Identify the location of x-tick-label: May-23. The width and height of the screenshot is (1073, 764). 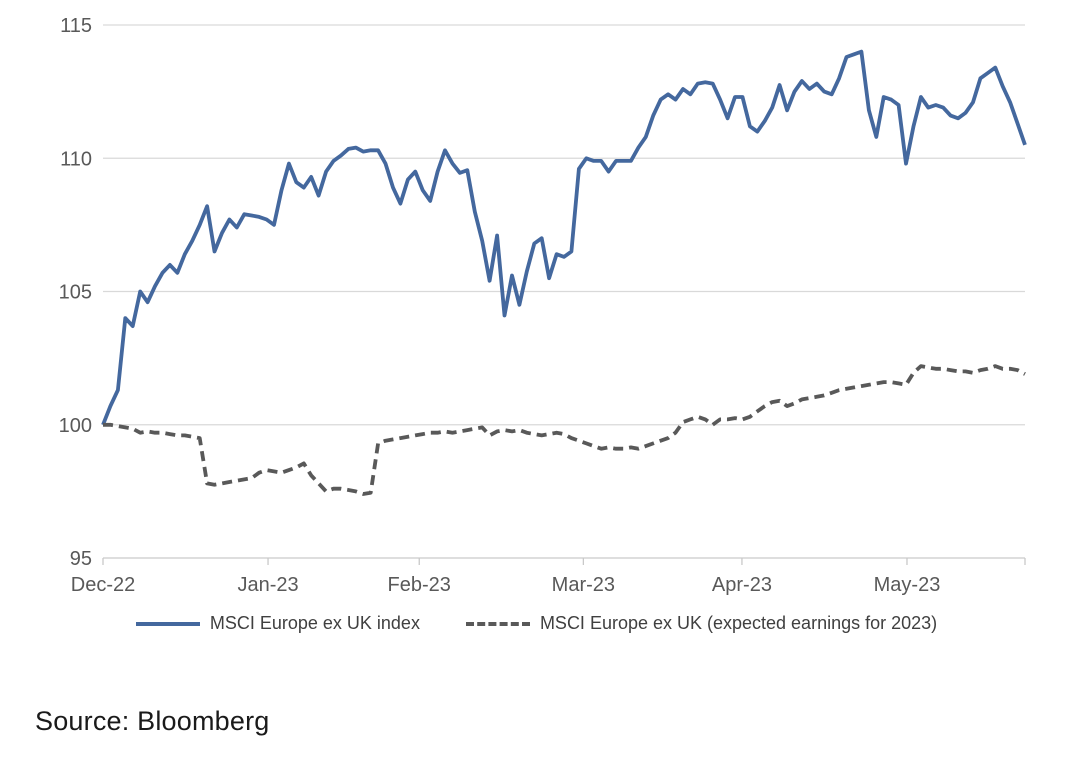
(907, 585).